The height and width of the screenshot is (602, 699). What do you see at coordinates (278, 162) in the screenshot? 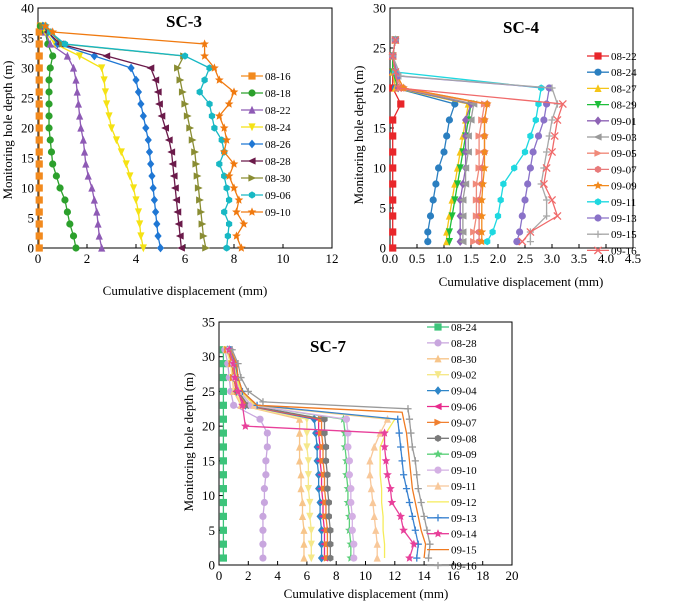
I see `legend-label: 08-28` at bounding box center [278, 162].